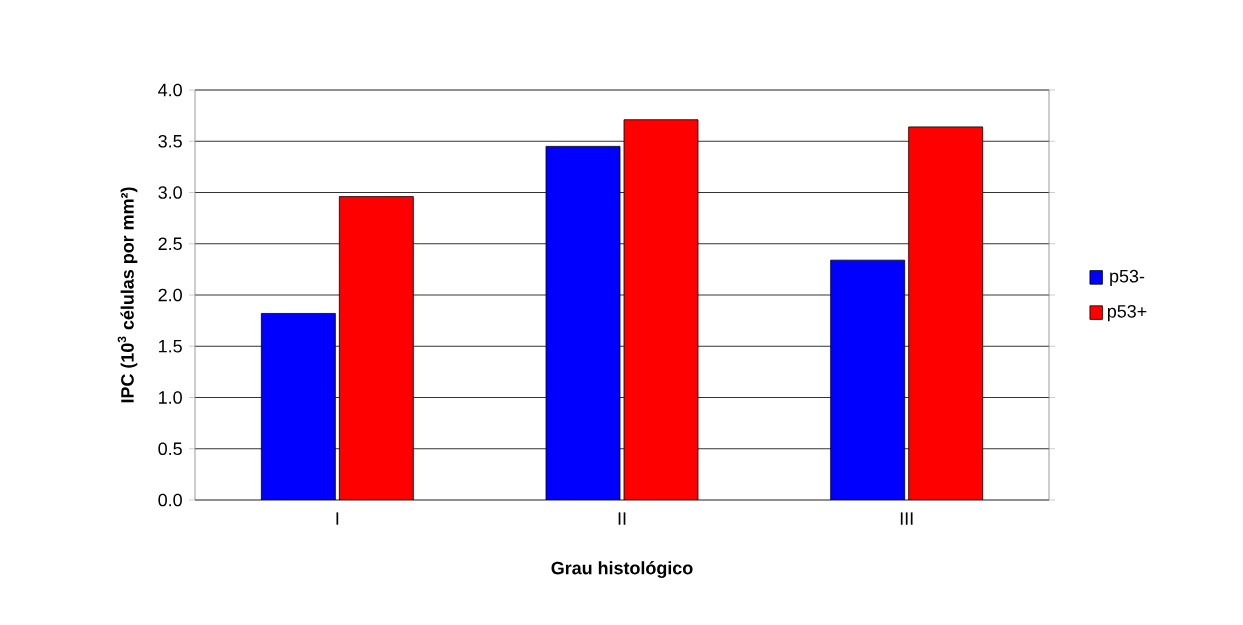 The height and width of the screenshot is (625, 1243). Describe the element at coordinates (906, 518) in the screenshot. I see `x-tick-label: III` at that location.